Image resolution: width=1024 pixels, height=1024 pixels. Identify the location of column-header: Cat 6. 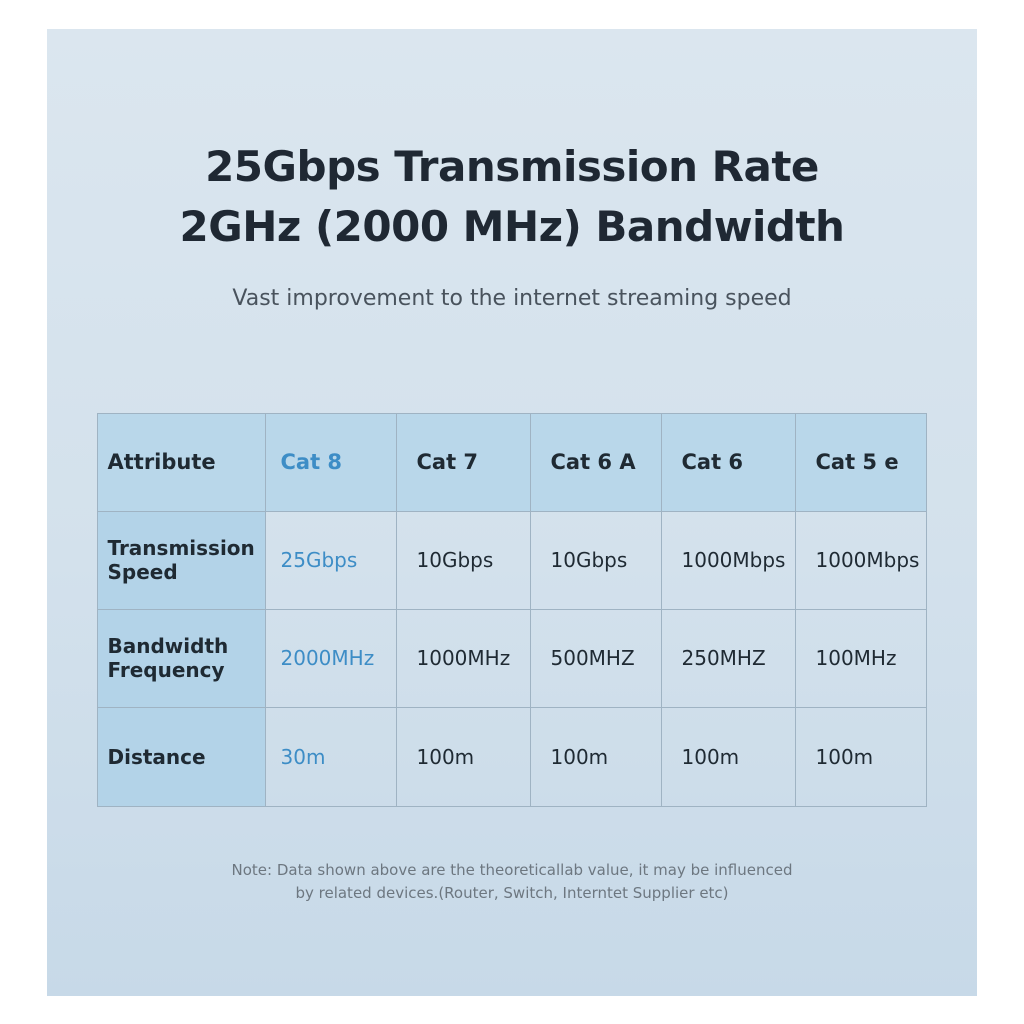
(728, 462).